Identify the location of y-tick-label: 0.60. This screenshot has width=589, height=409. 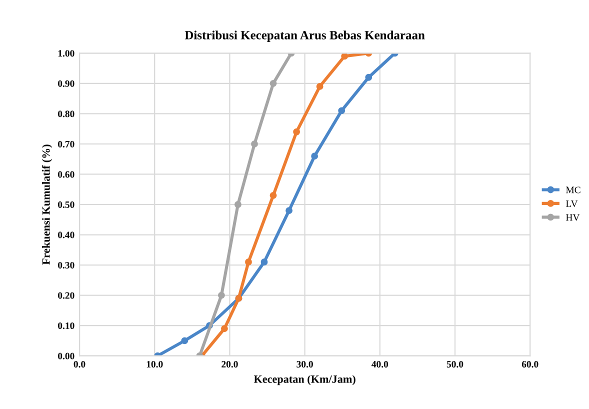
(66, 174).